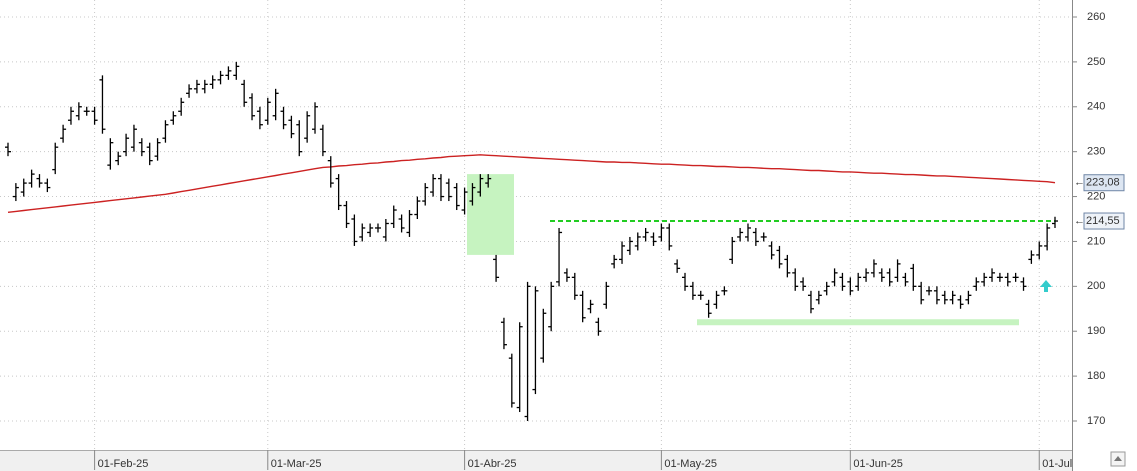 The width and height of the screenshot is (1137, 471). Describe the element at coordinates (1096, 107) in the screenshot. I see `y-tick-label: 240` at that location.